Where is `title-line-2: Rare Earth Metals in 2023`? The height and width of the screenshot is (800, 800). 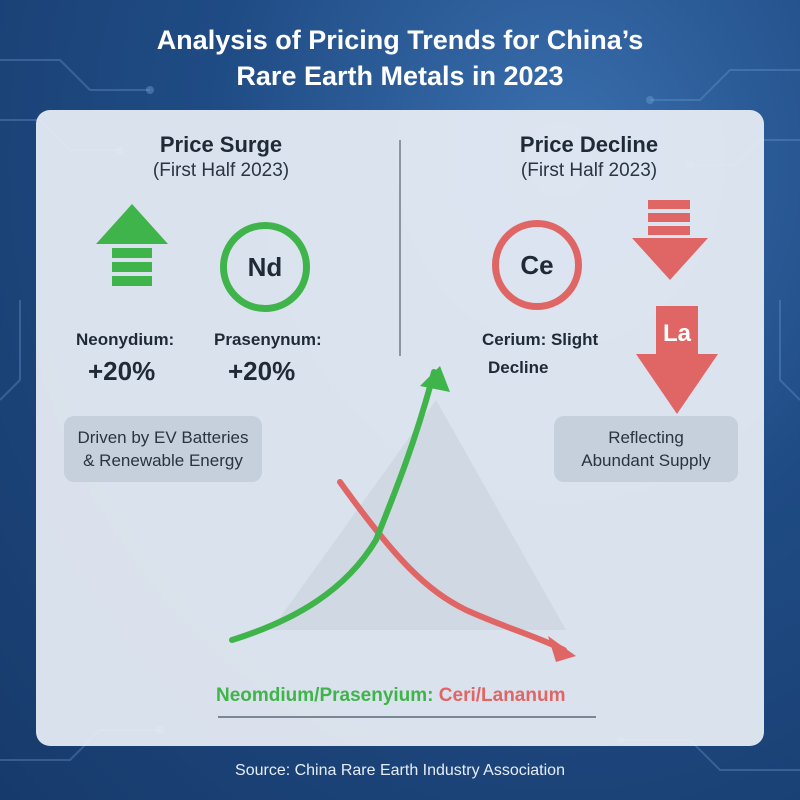
title-line-2: Rare Earth Metals in 2023 is located at coordinates (400, 76).